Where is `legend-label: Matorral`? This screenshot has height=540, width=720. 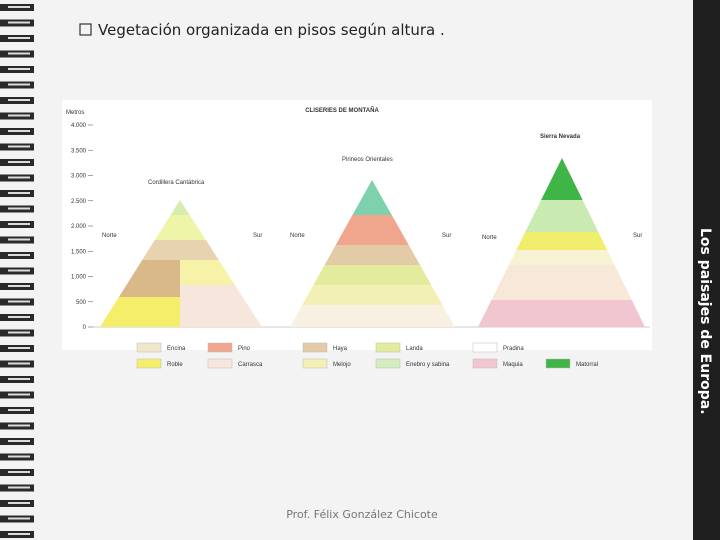 legend-label: Matorral is located at coordinates (587, 365).